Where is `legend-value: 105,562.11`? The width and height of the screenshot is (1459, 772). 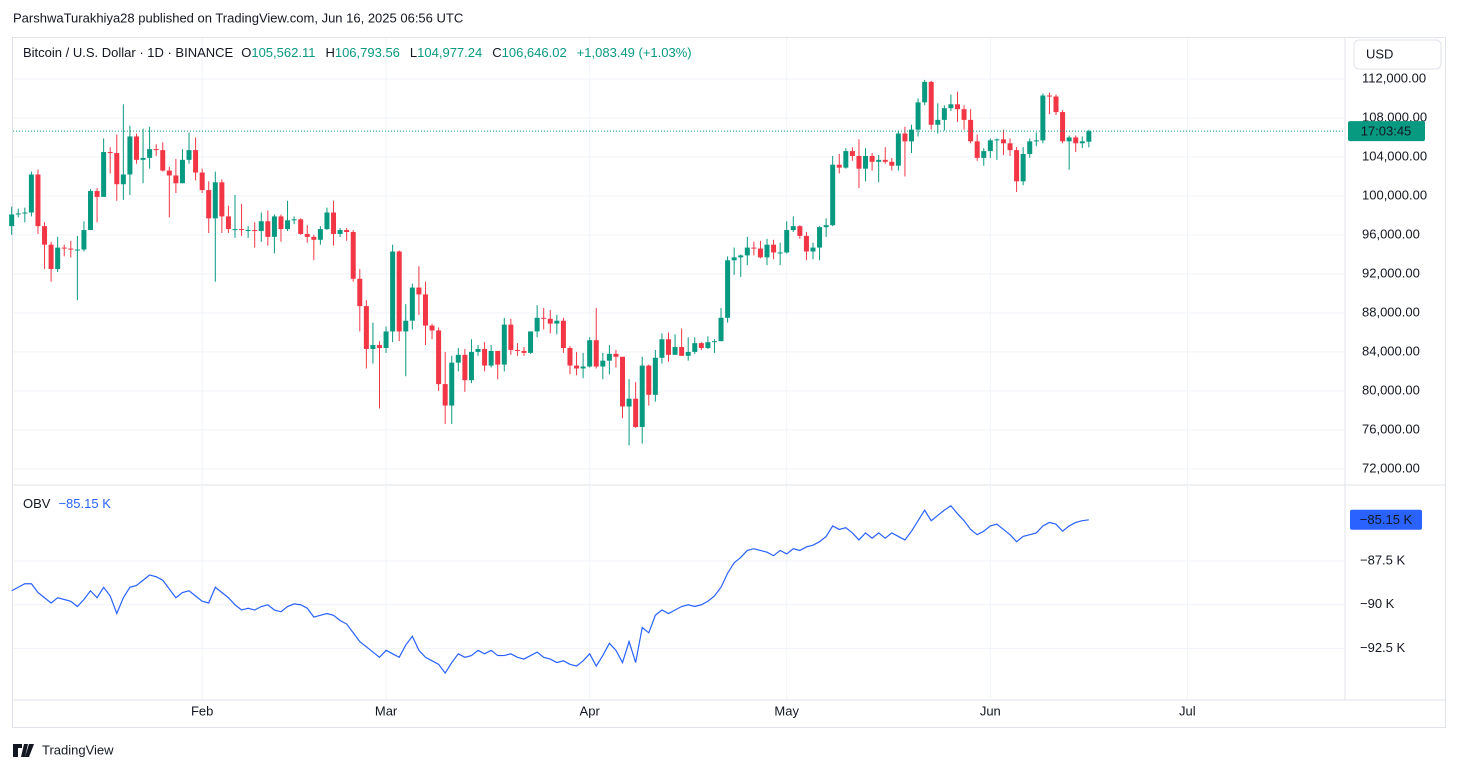 legend-value: 105,562.11 is located at coordinates (283, 52).